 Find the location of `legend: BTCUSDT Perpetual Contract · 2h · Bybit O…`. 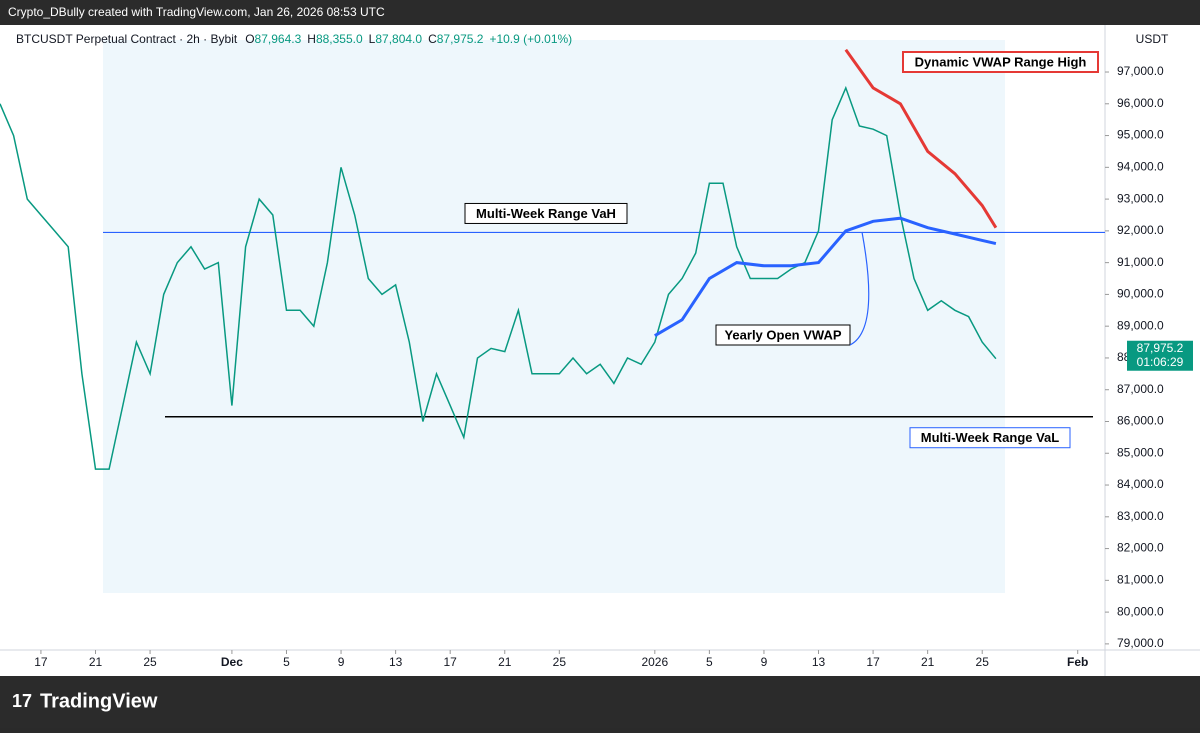

legend: BTCUSDT Perpetual Contract · 2h · Bybit O… is located at coordinates (294, 39).